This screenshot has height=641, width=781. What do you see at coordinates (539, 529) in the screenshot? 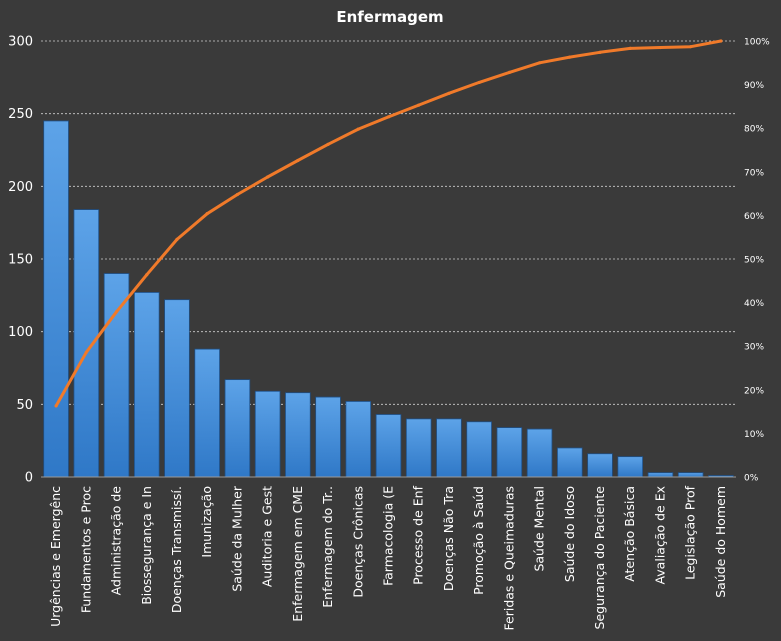
I see `category-label: Saúde Mental` at bounding box center [539, 529].